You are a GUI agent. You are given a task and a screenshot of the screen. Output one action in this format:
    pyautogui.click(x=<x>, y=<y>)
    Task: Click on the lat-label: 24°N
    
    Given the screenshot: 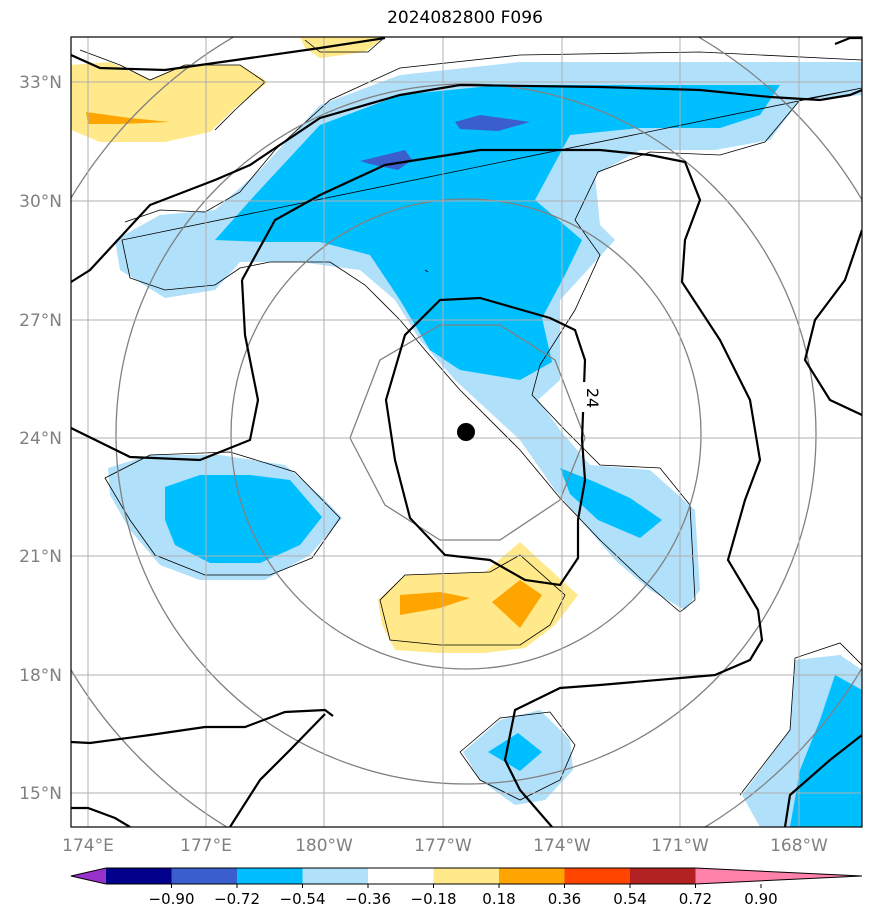 What is the action you would take?
    pyautogui.click(x=40, y=439)
    